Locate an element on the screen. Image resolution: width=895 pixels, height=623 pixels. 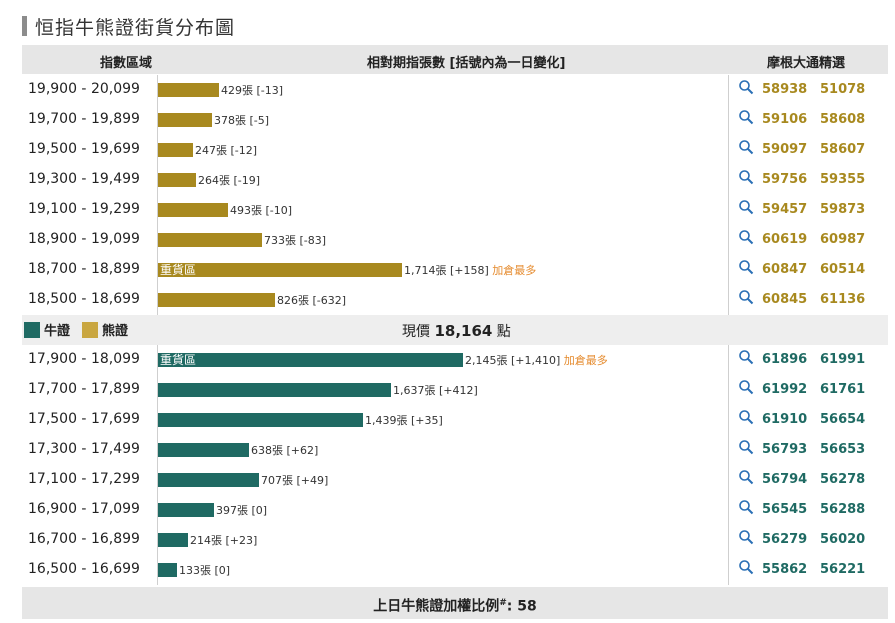
bull-bar: 重貨區 is located at coordinates (310, 360).